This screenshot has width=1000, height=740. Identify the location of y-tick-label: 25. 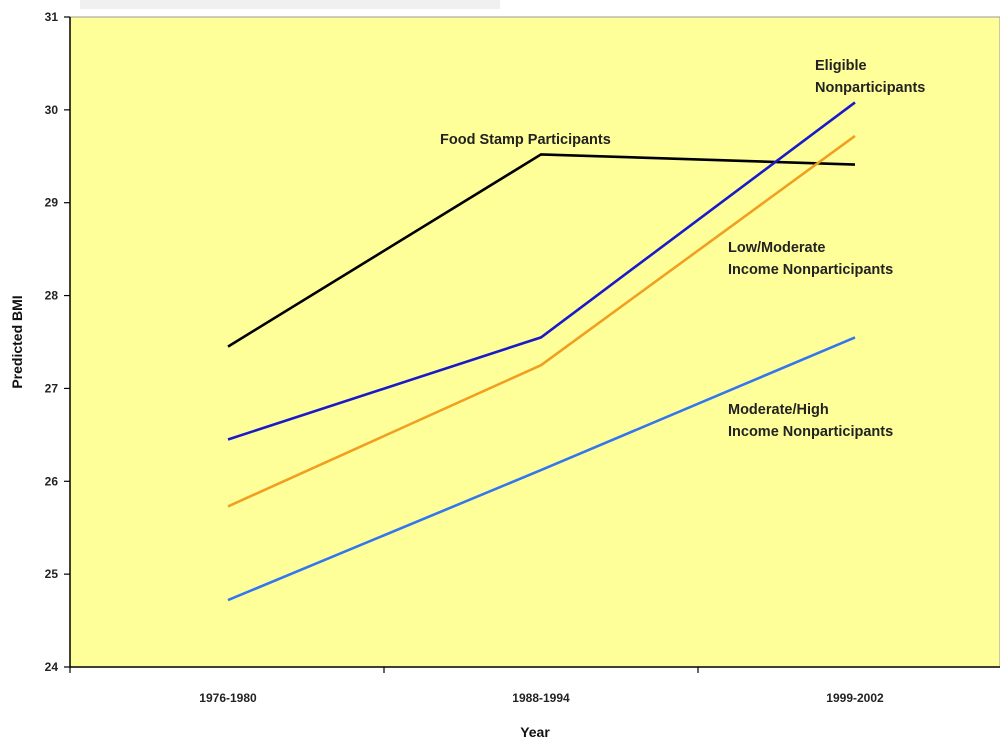
(52, 574).